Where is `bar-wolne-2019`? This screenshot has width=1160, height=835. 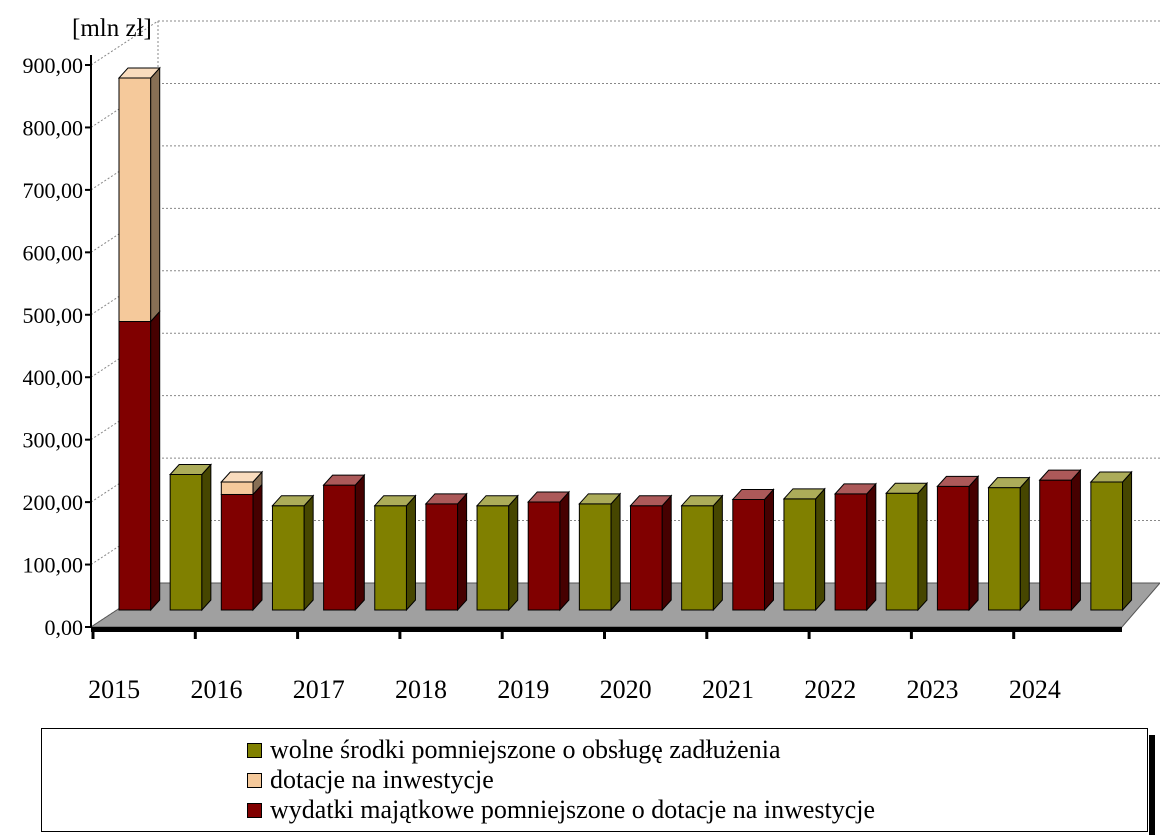 bar-wolne-2019 is located at coordinates (600, 552).